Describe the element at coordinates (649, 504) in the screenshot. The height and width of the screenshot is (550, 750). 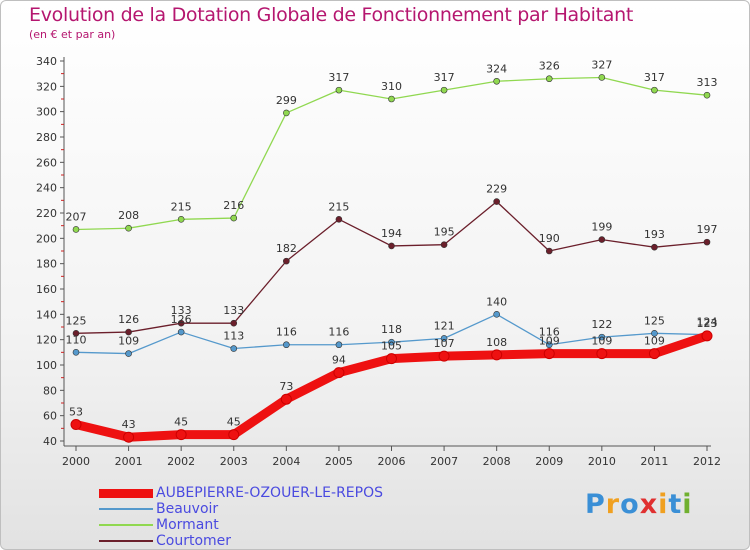
I see `brand-letter: x` at that location.